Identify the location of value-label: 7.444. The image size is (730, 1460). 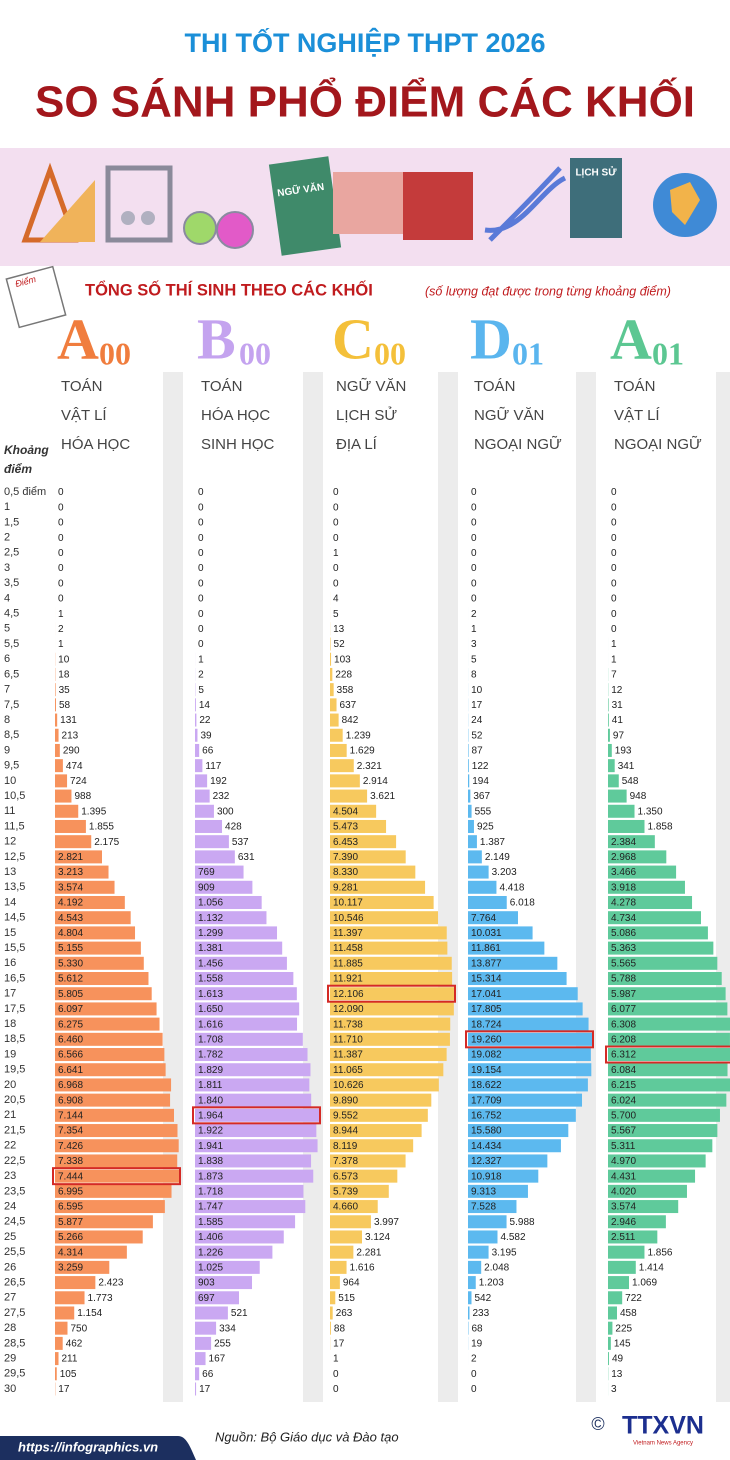
(70, 1176).